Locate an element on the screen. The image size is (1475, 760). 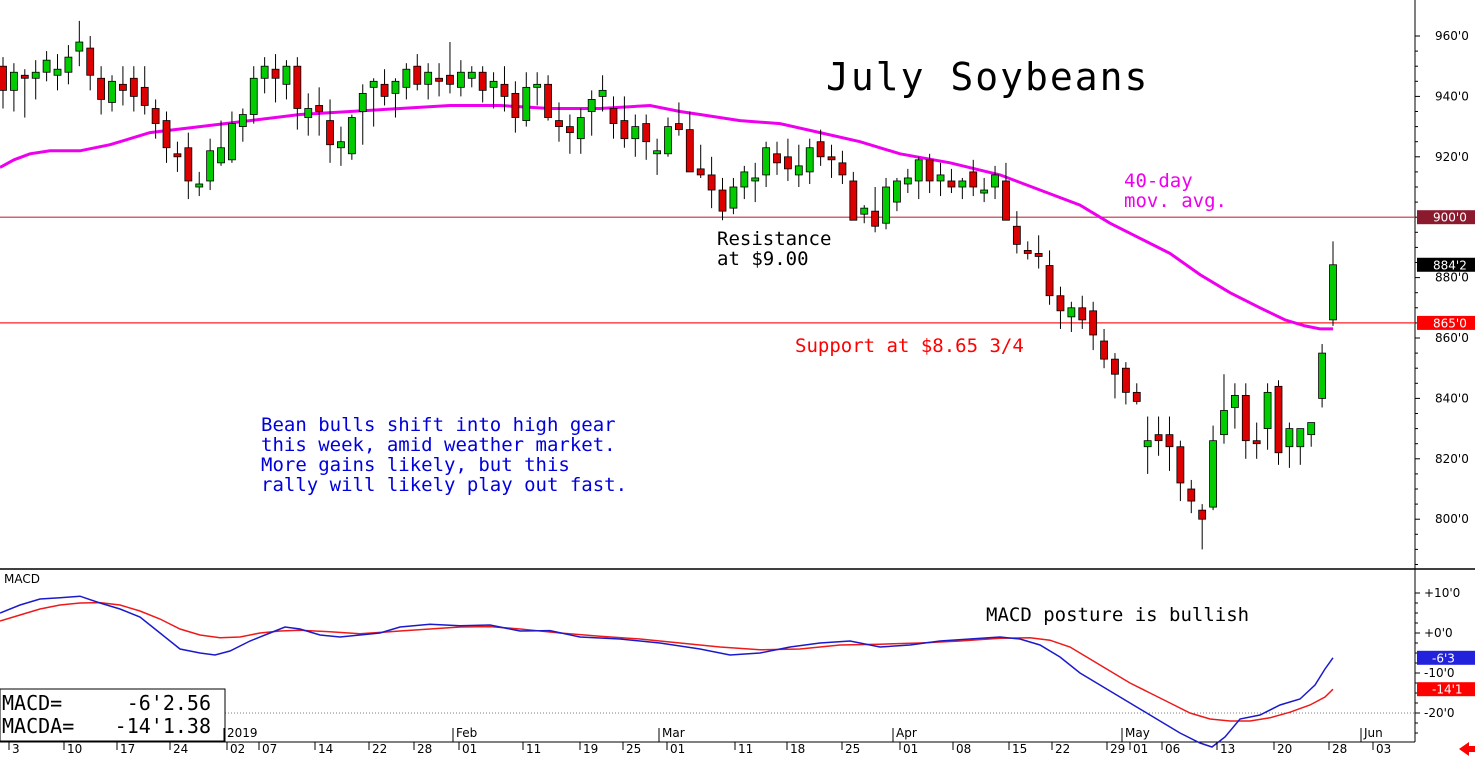
x-day-label: 10 is located at coordinates (74, 749).